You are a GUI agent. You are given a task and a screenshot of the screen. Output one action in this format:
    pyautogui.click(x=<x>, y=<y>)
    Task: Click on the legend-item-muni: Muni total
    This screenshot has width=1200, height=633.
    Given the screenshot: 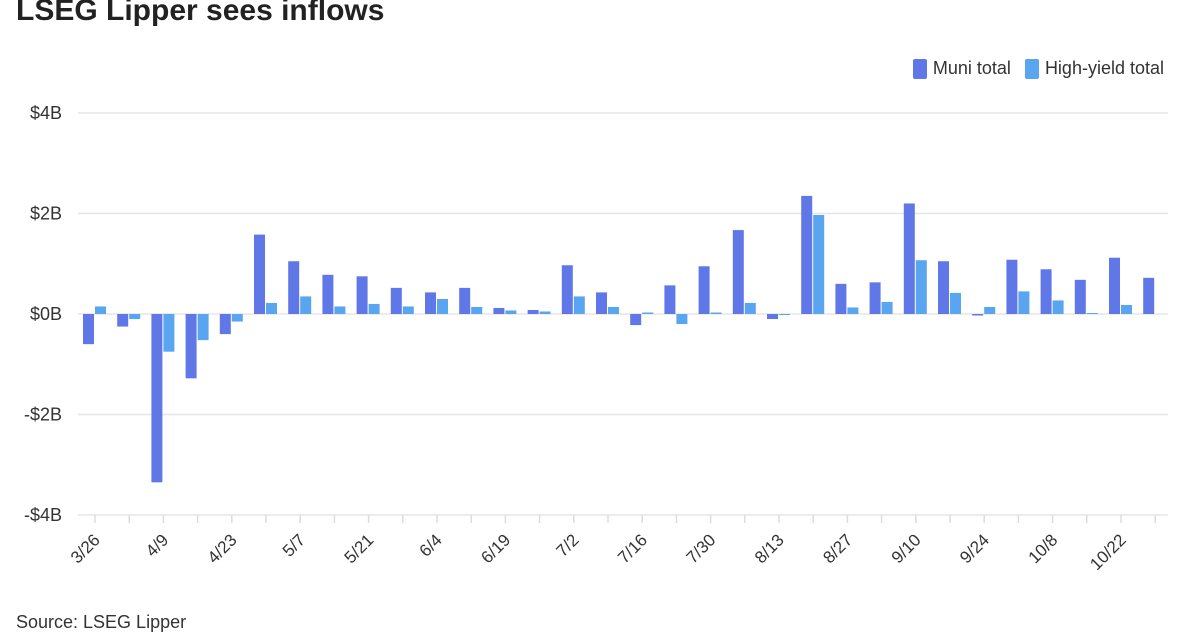 What is the action you would take?
    pyautogui.click(x=961, y=68)
    